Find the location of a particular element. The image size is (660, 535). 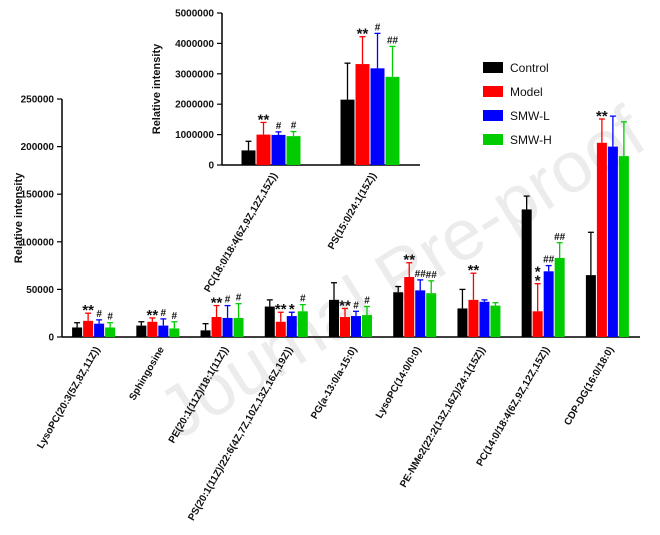

y-tick-label: 2000000 is located at coordinates (194, 105).